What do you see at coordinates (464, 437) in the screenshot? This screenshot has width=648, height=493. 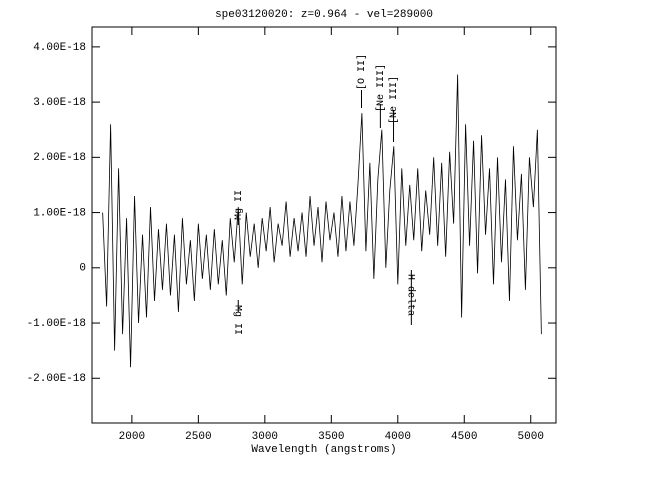 I see `x-tick-label: 4500` at bounding box center [464, 437].